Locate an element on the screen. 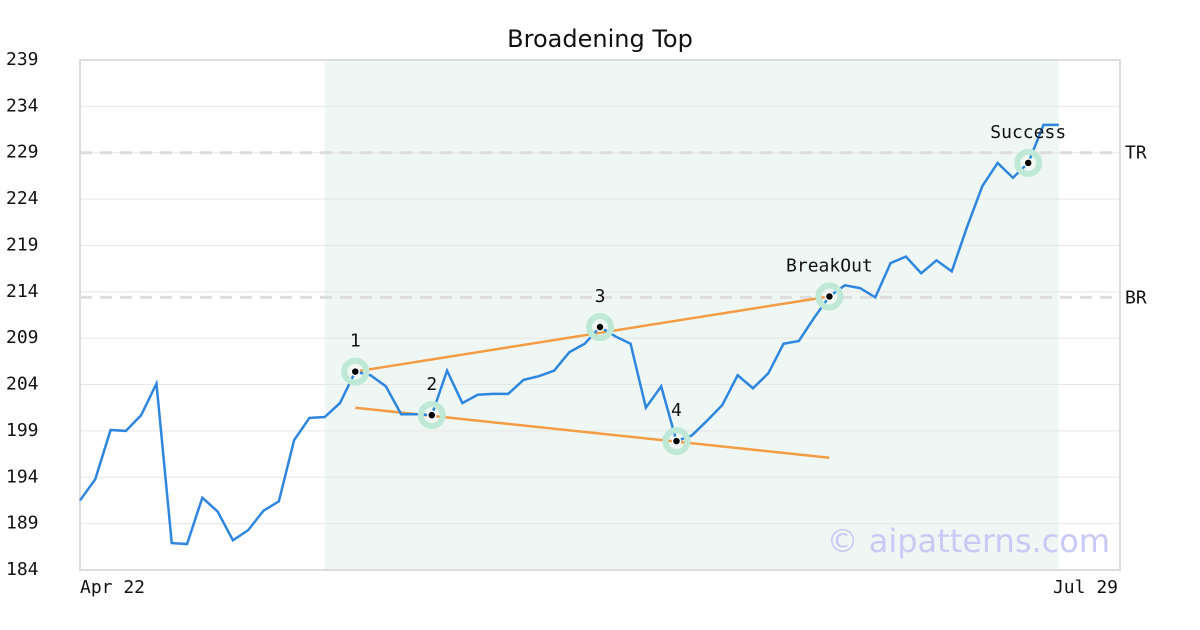  y-tick-label: 229 is located at coordinates (22, 152).